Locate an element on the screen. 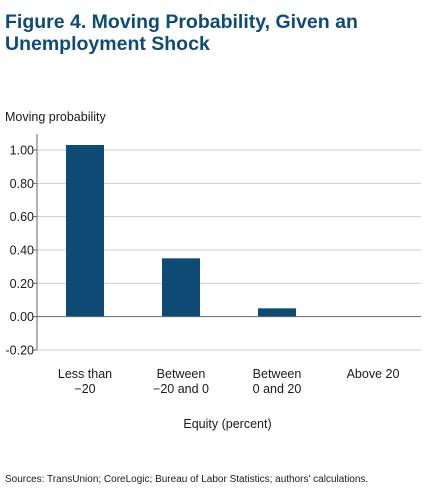  x-category-label: Less than is located at coordinates (85, 374).